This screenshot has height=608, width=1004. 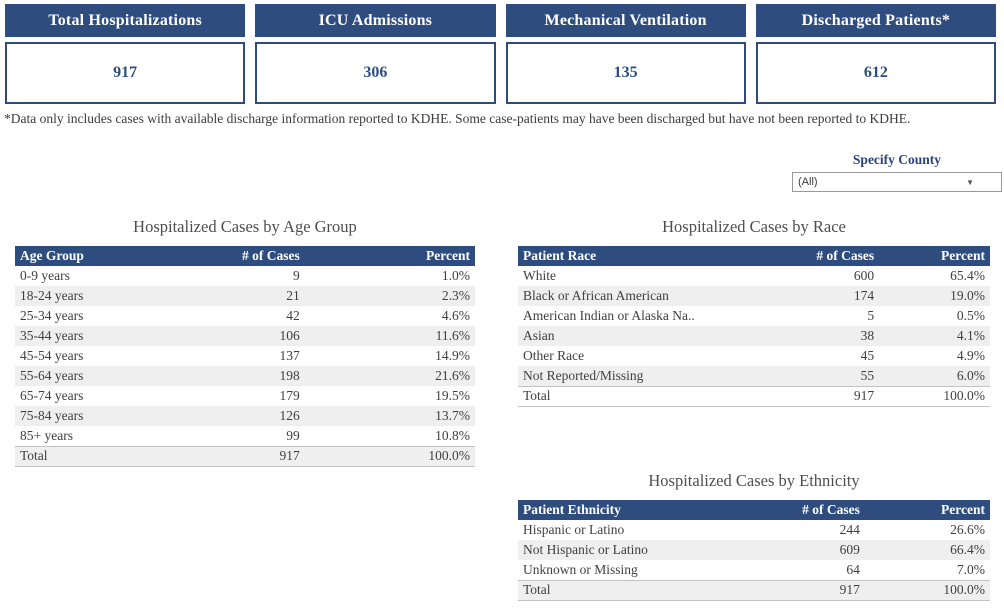 I want to click on table-header-row: Patient Race # of Cases Percent, so click(x=754, y=256).